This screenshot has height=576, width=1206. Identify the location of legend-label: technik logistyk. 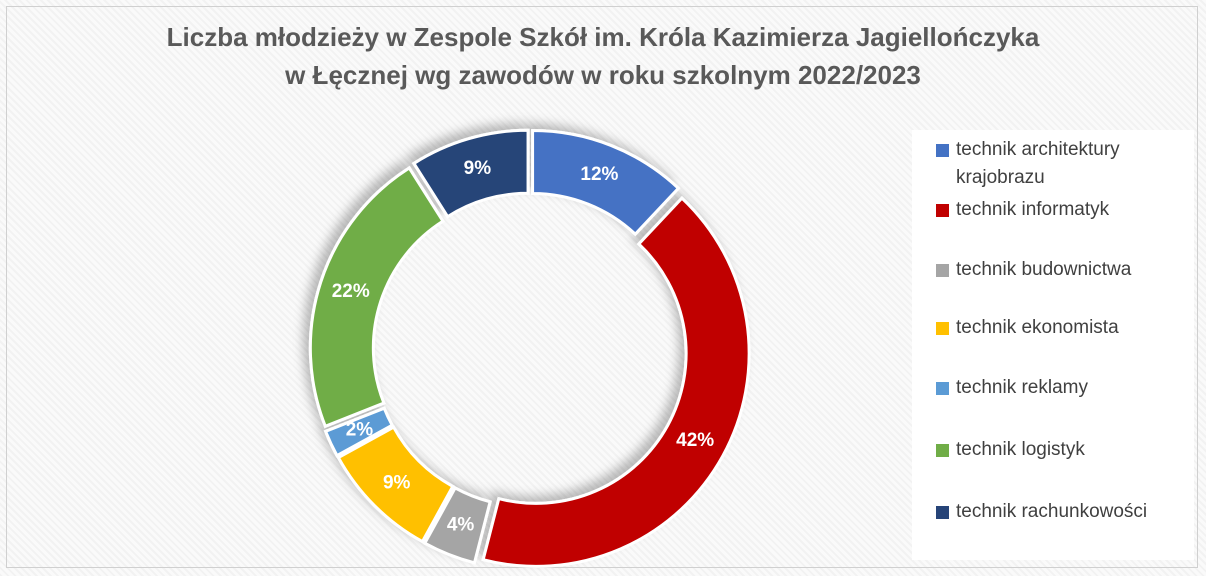
(1020, 449).